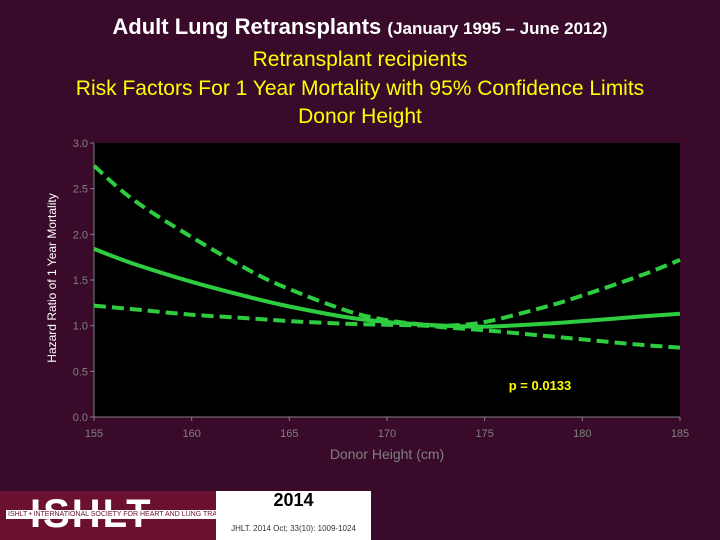  Describe the element at coordinates (80, 372) in the screenshot. I see `y-tick-label: 0.5` at that location.